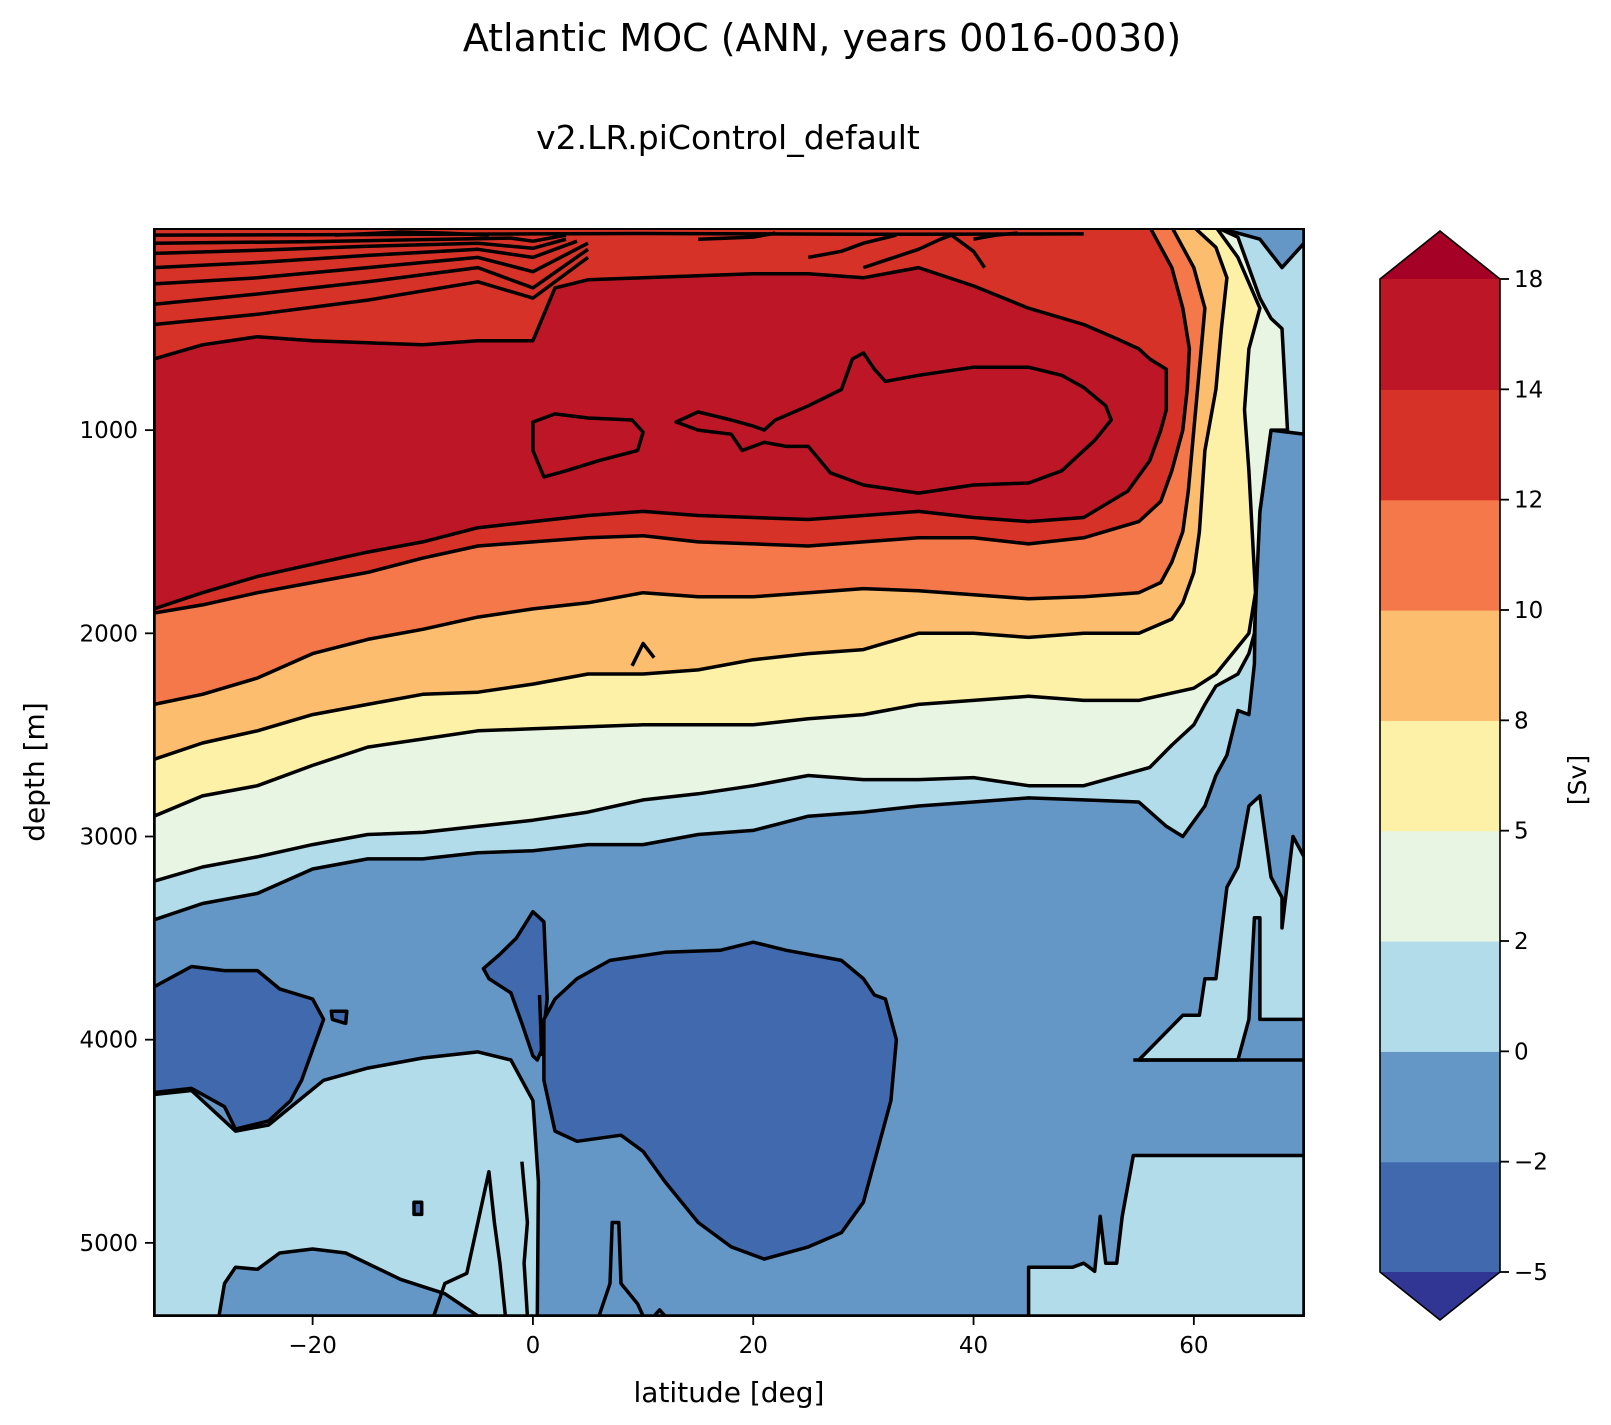 The width and height of the screenshot is (1611, 1425). What do you see at coordinates (729, 1392) in the screenshot?
I see `x-axis-label: latitude [deg]` at bounding box center [729, 1392].